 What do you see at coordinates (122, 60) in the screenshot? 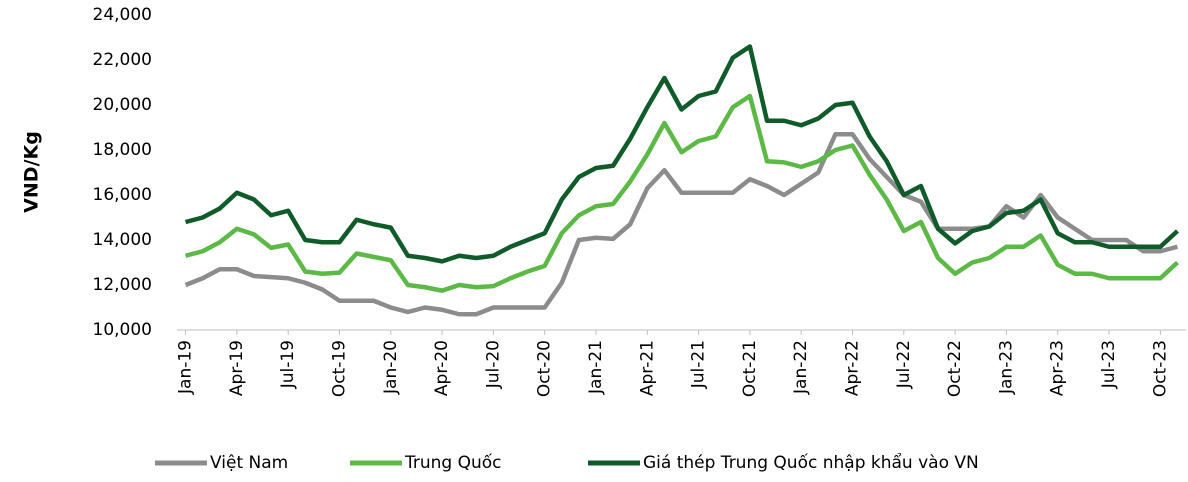
I see `y-tick-label: 22,000` at bounding box center [122, 60].